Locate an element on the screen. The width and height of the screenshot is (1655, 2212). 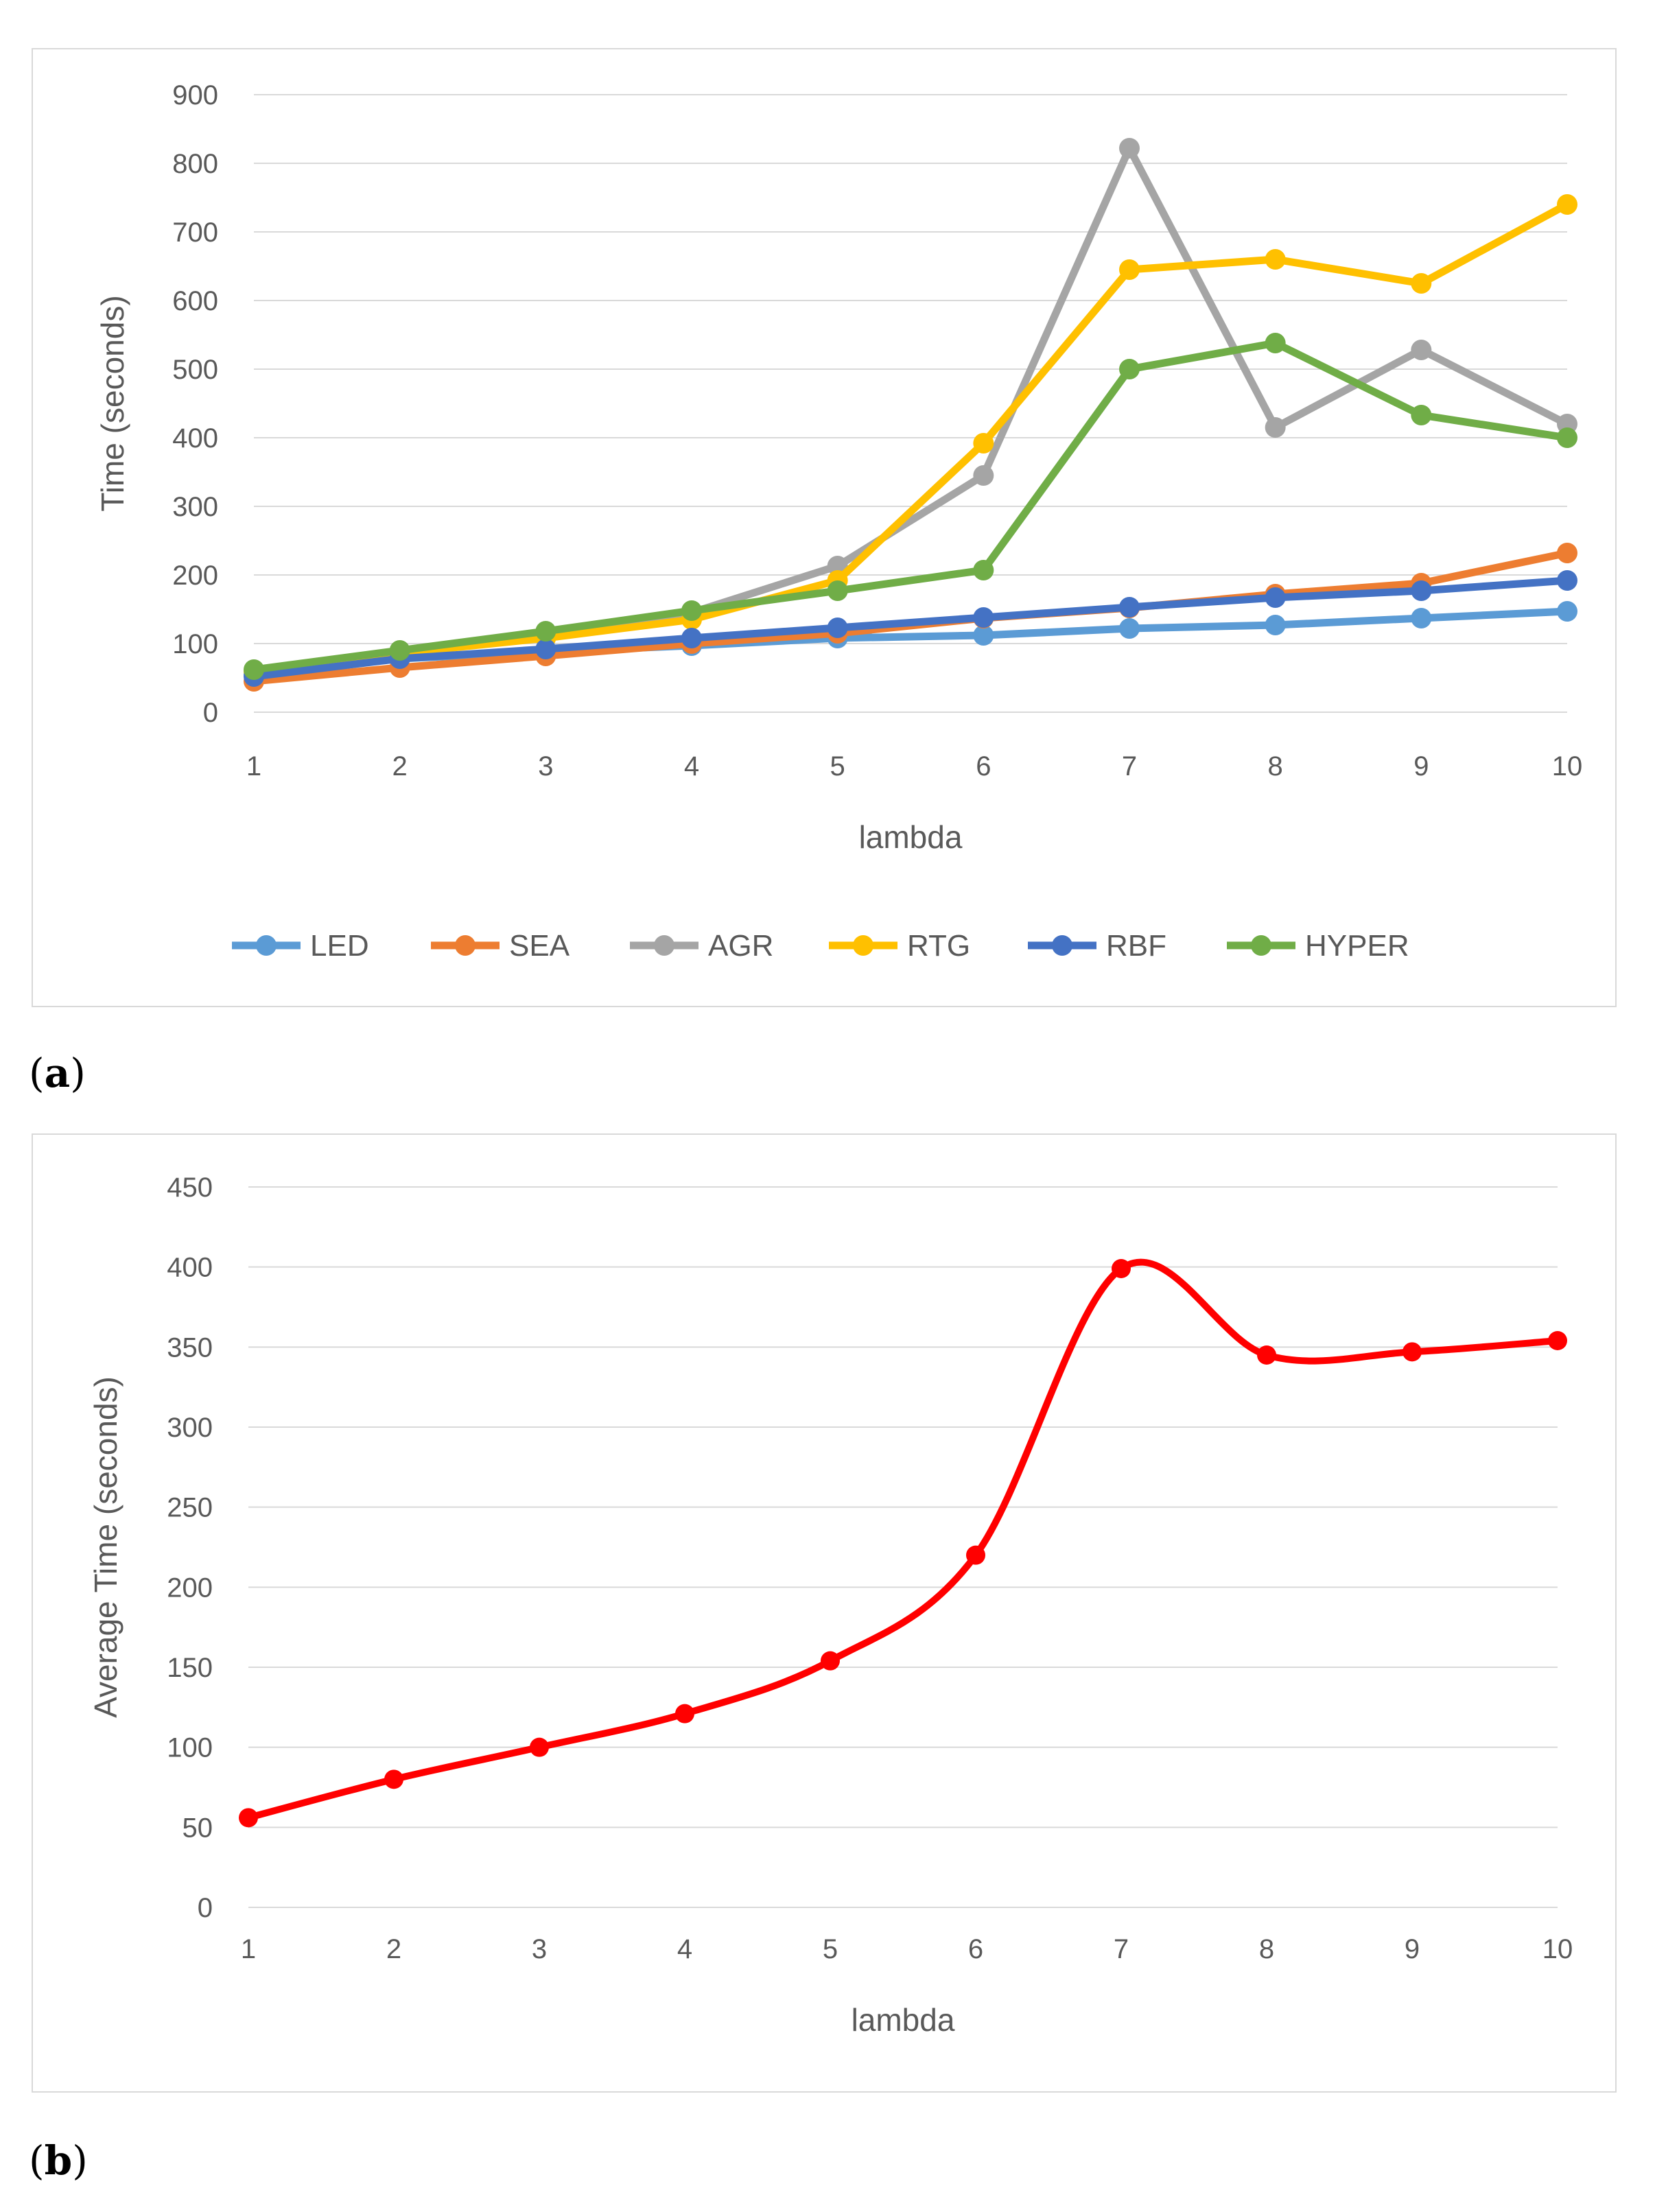
chart-b-x-tick-label: 1 is located at coordinates (248, 1949).